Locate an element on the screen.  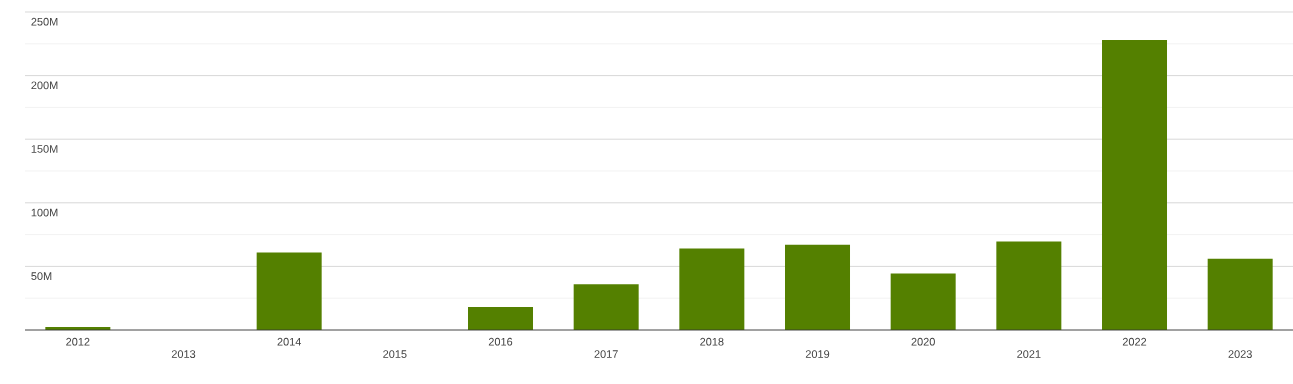
x-tick-label: 2018 is located at coordinates (712, 341).